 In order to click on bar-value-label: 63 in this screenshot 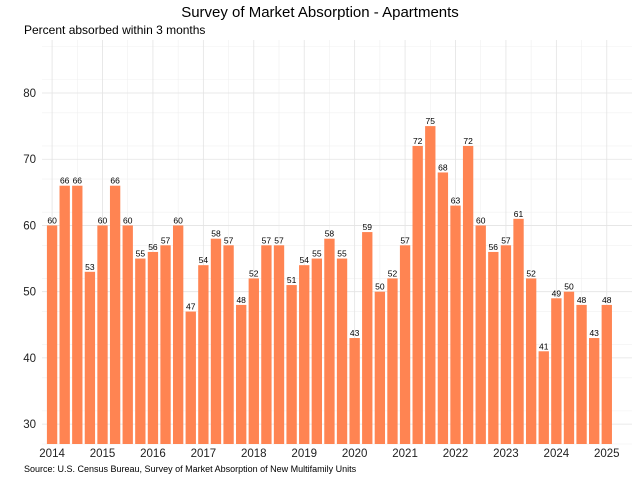, I will do `click(456, 201)`.